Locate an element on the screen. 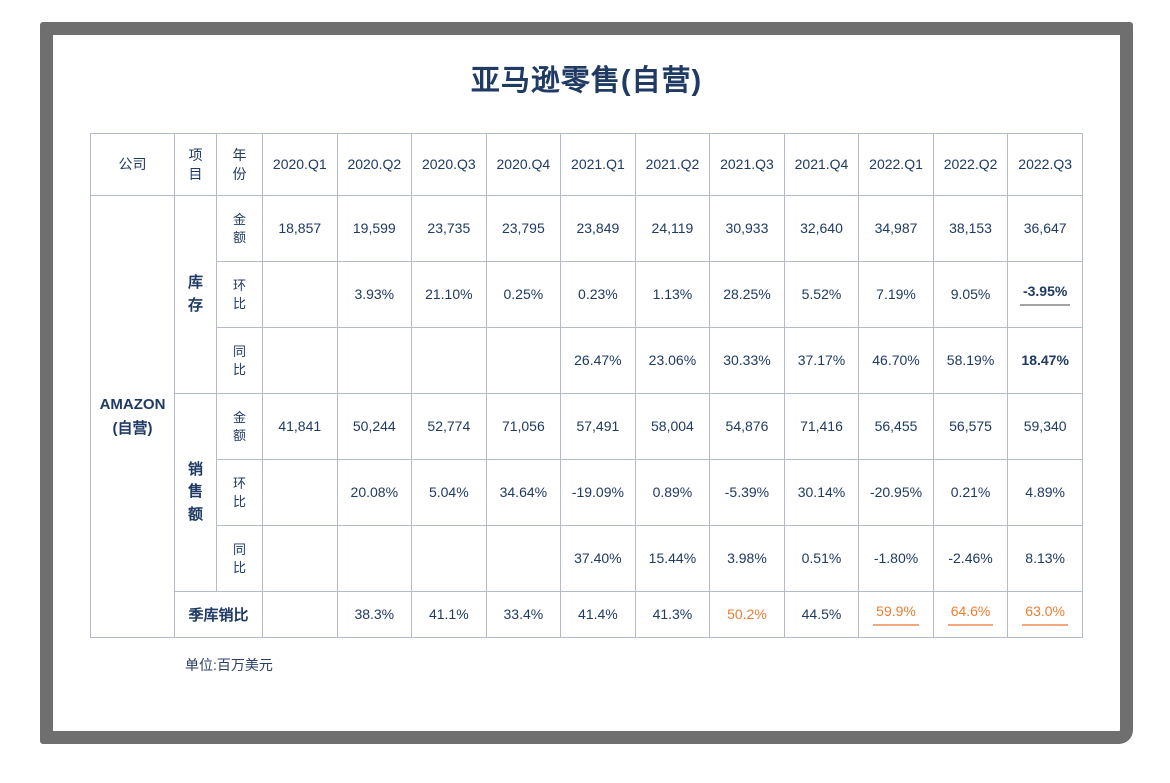 The image size is (1170, 783). value-cell: 30.33% is located at coordinates (747, 360).